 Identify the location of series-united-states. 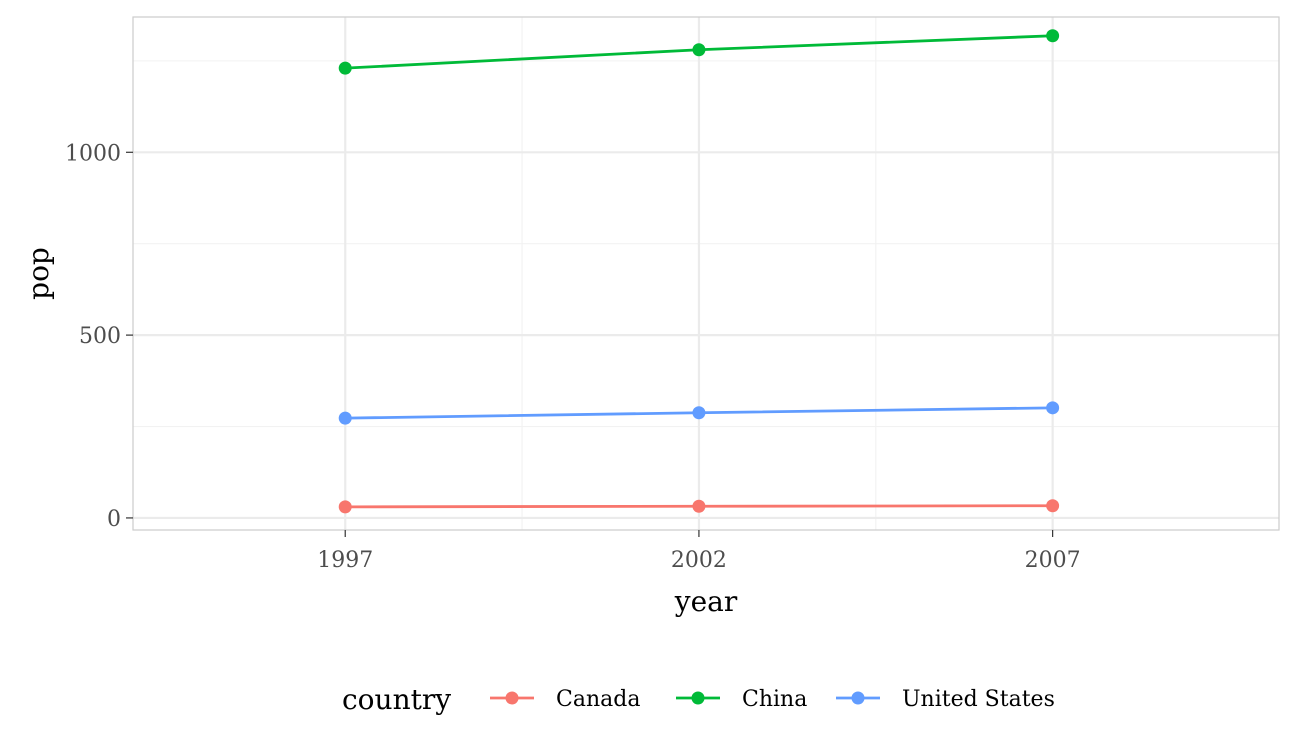
(699, 413).